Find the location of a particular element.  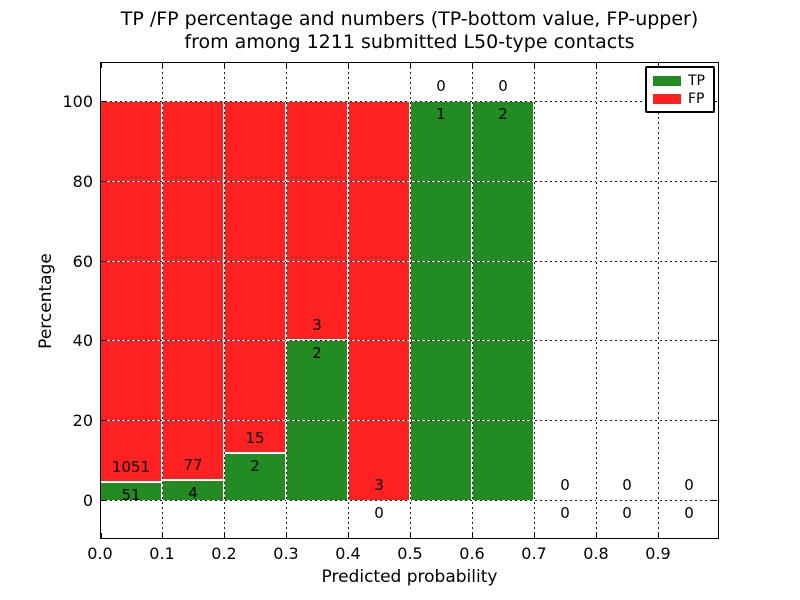

y-axis-label: Percentage is located at coordinates (46, 301).